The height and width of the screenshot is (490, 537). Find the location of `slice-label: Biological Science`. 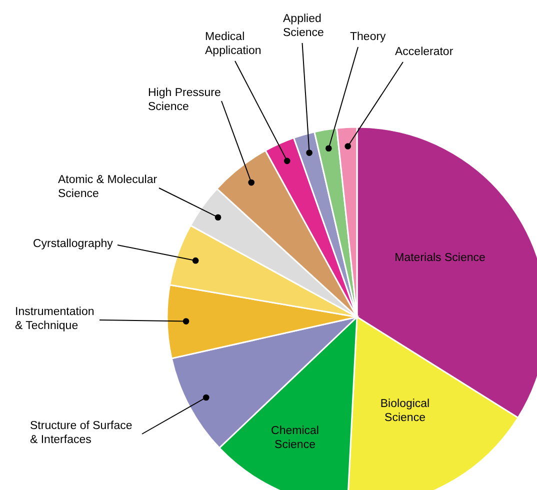

slice-label: Biological Science is located at coordinates (405, 411).